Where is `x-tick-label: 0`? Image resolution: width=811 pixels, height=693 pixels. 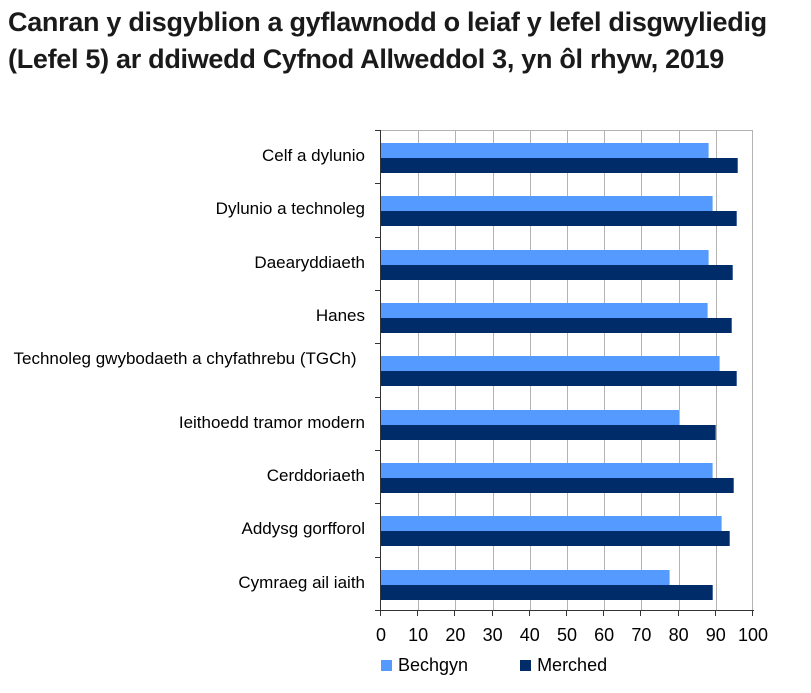 x-tick-label: 0 is located at coordinates (380, 635).